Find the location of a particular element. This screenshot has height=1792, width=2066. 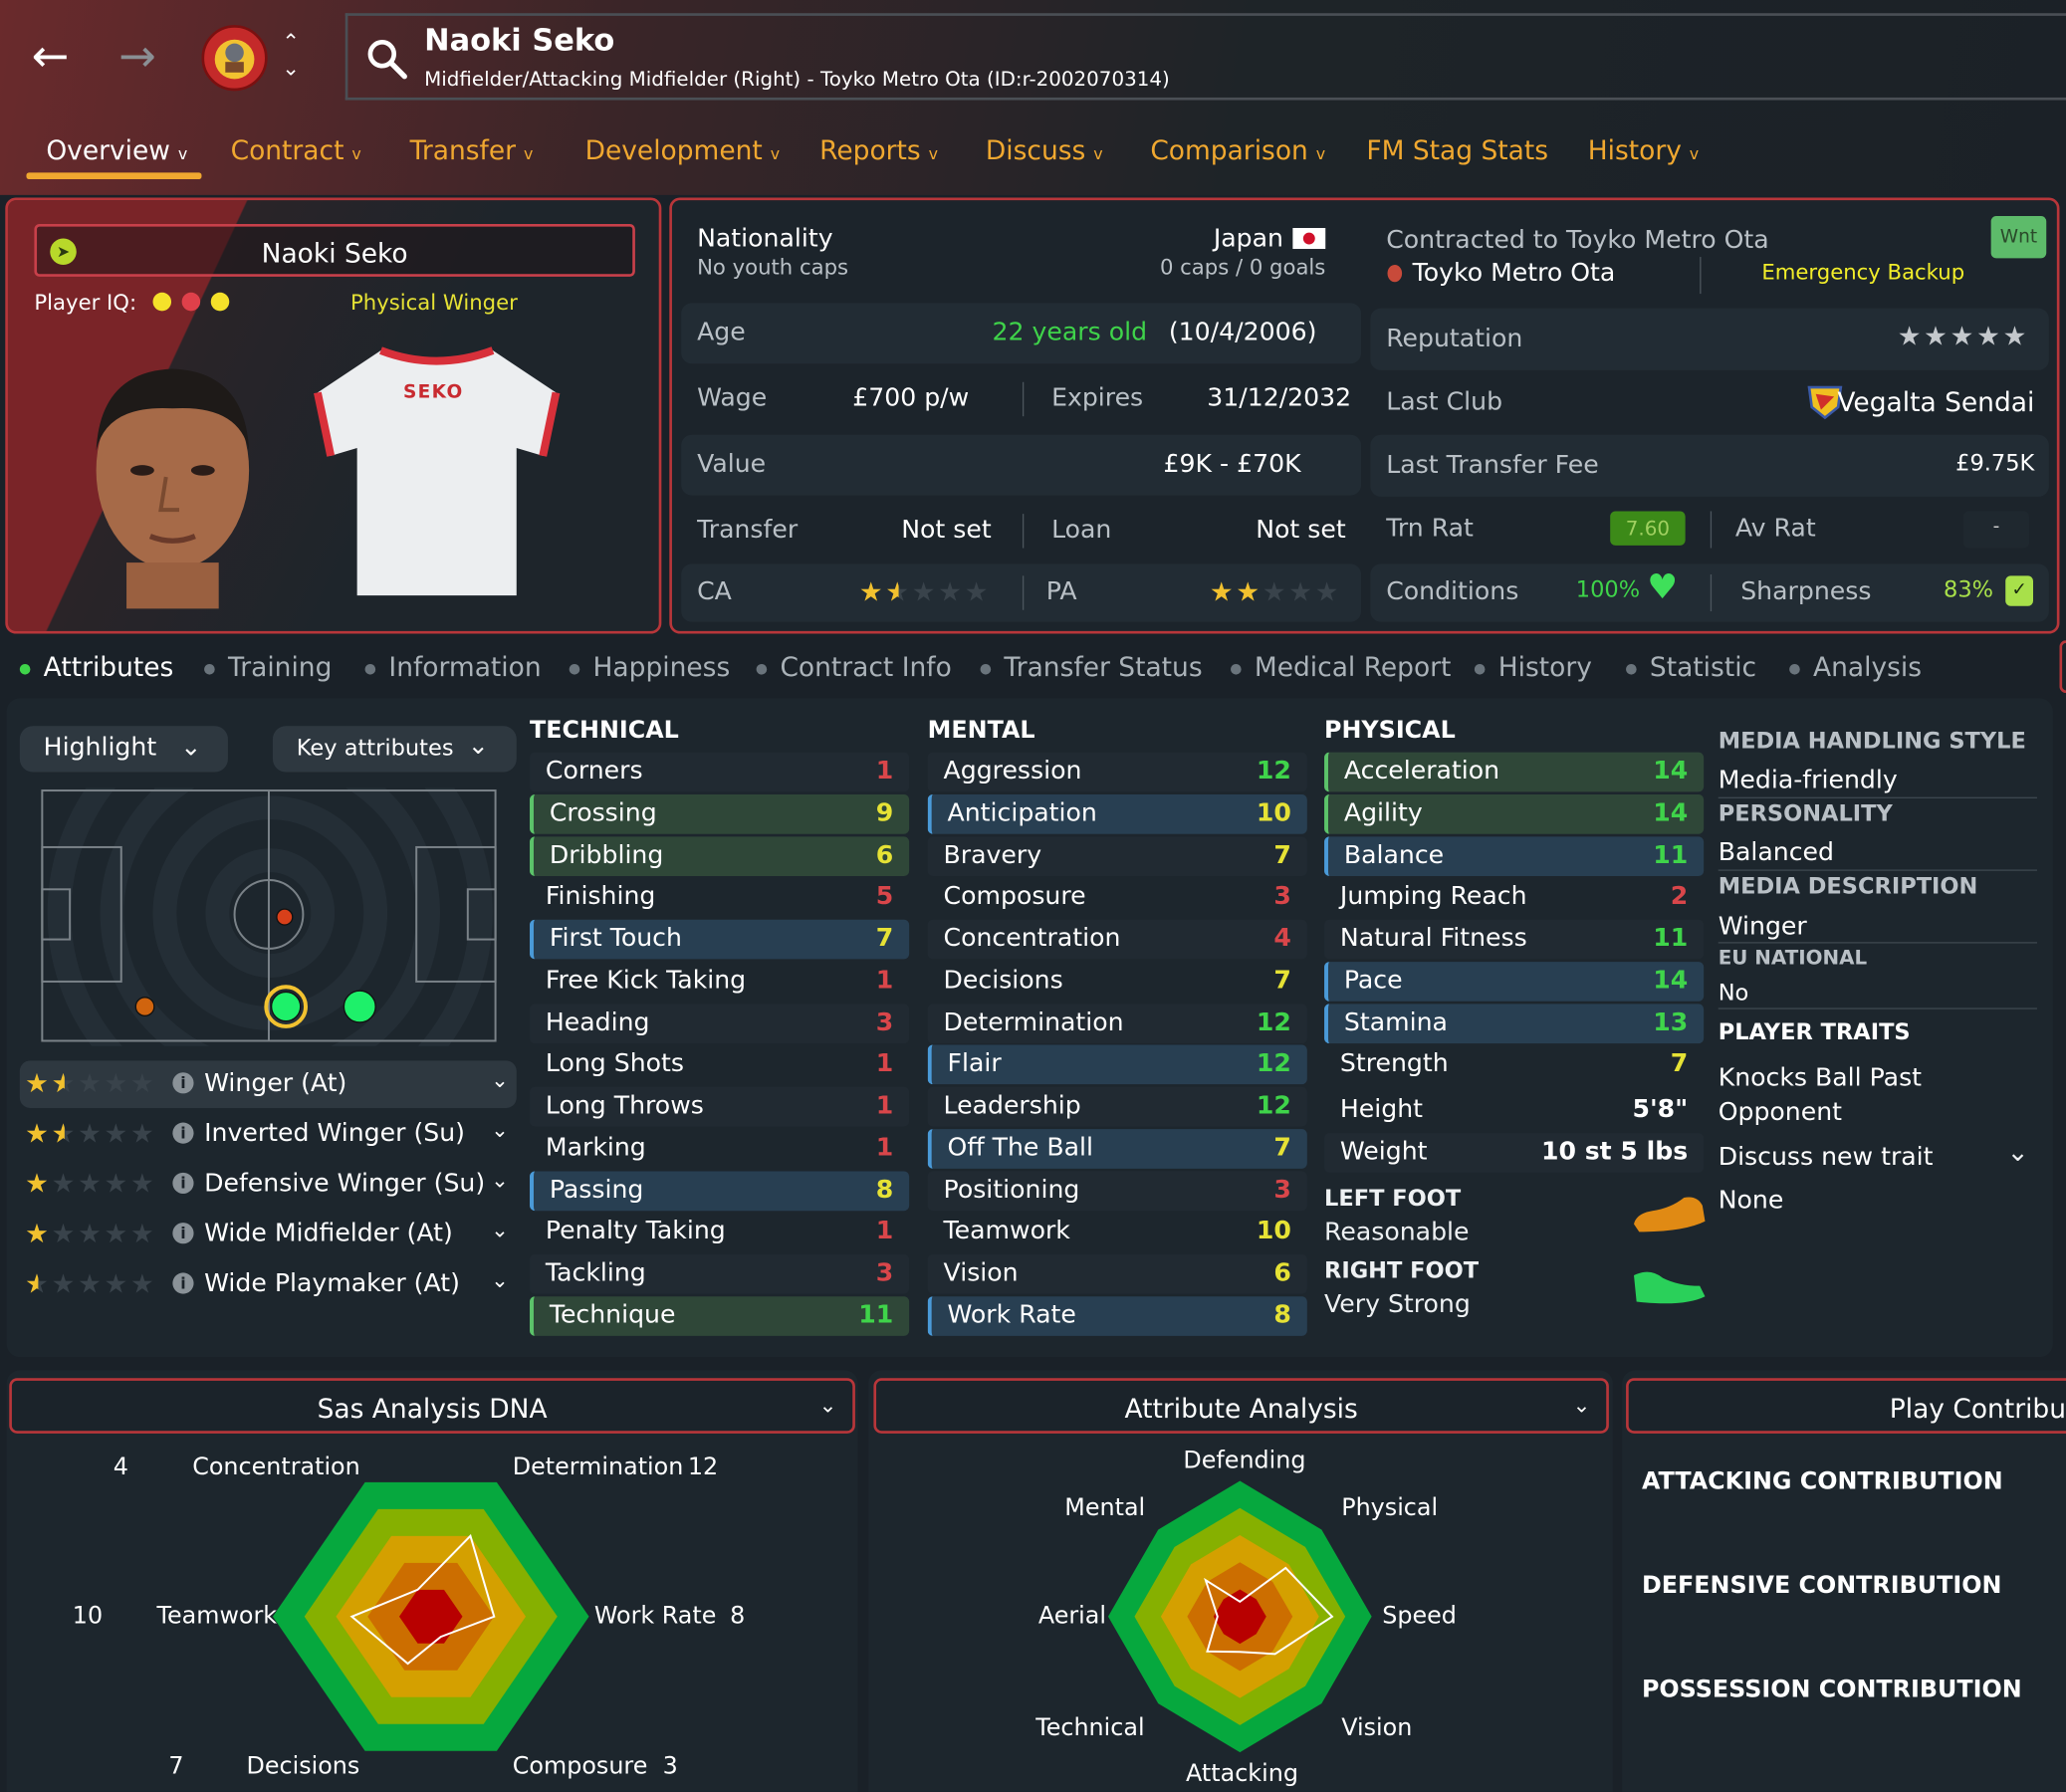

tab-transfer: Transfer v is located at coordinates (472, 150).